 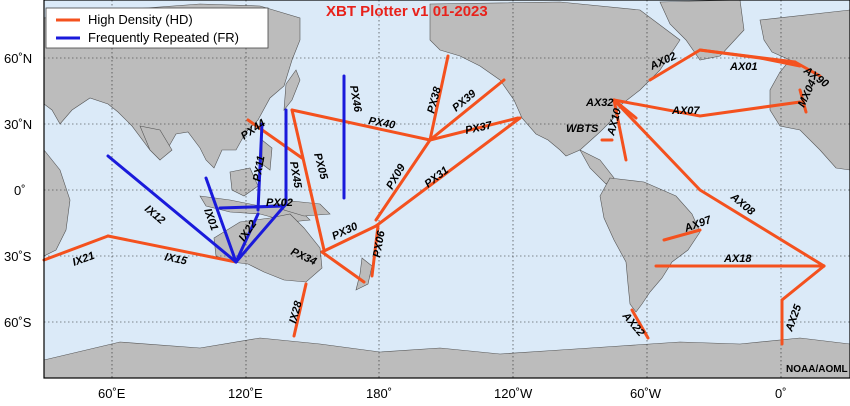 I want to click on line-ix01, so click(x=221, y=220).